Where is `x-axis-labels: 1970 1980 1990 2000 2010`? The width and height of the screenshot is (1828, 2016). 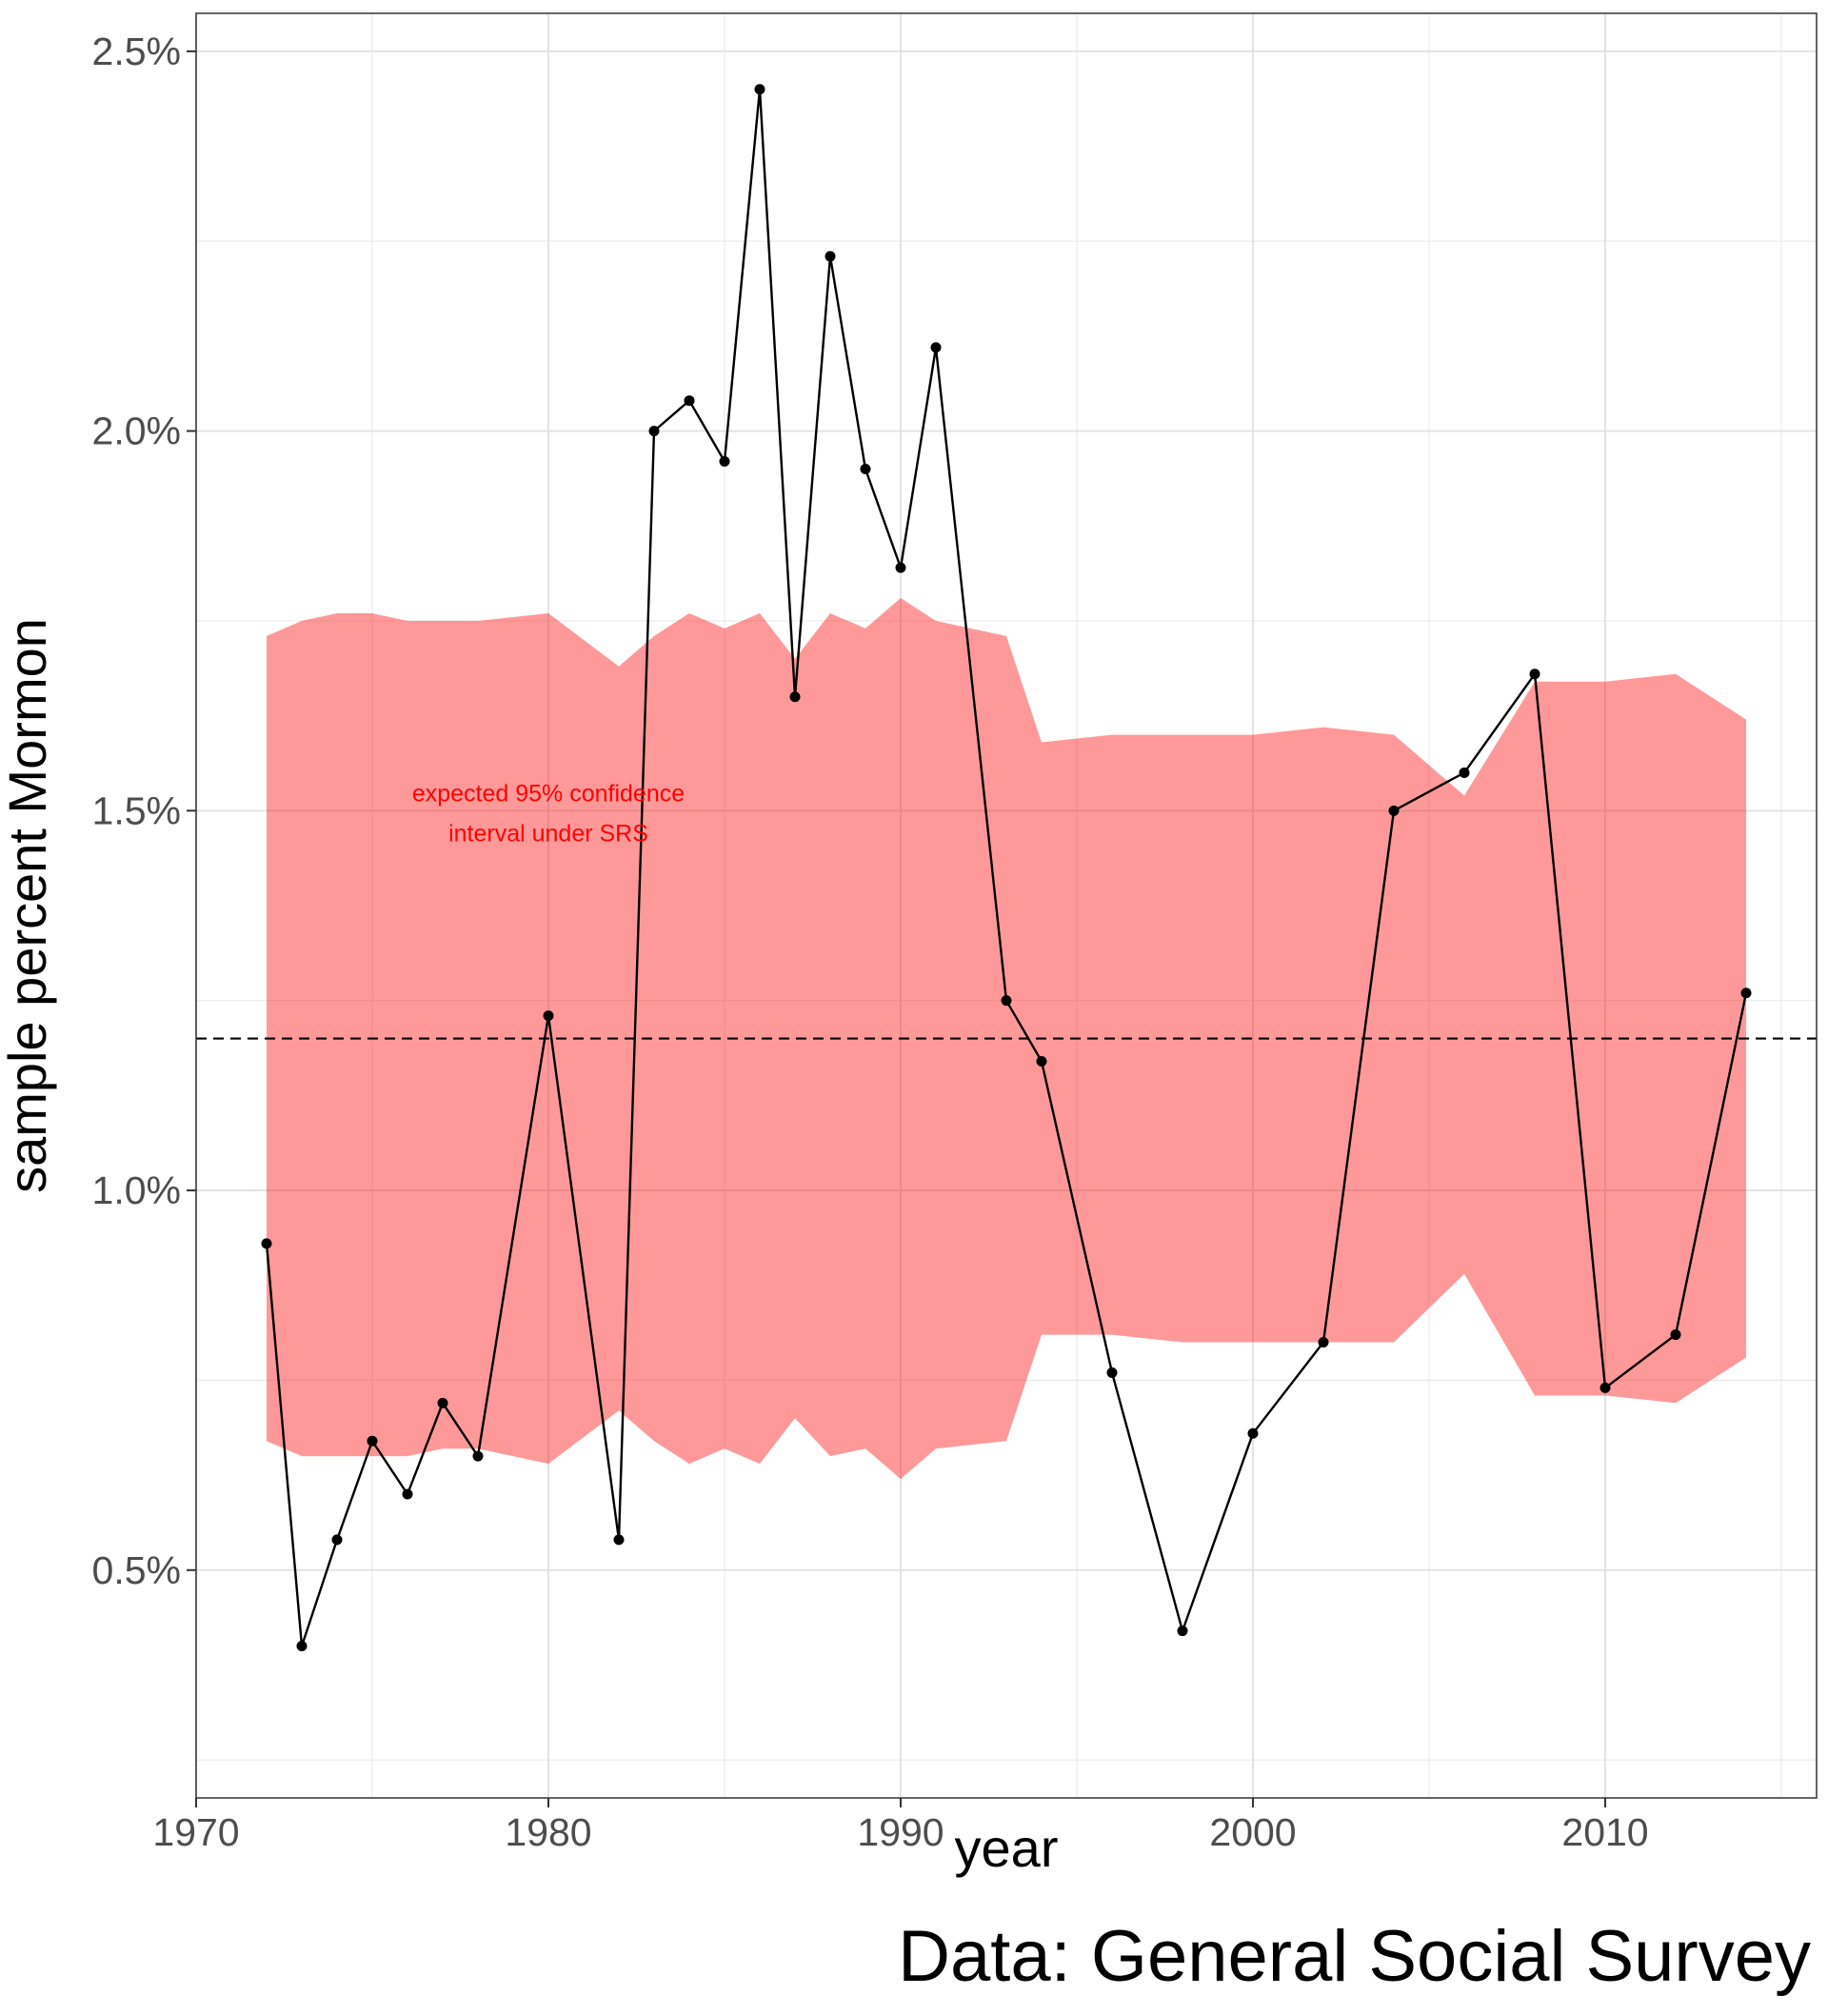 x-axis-labels: 1970 1980 1990 2000 2010 is located at coordinates (900, 1832).